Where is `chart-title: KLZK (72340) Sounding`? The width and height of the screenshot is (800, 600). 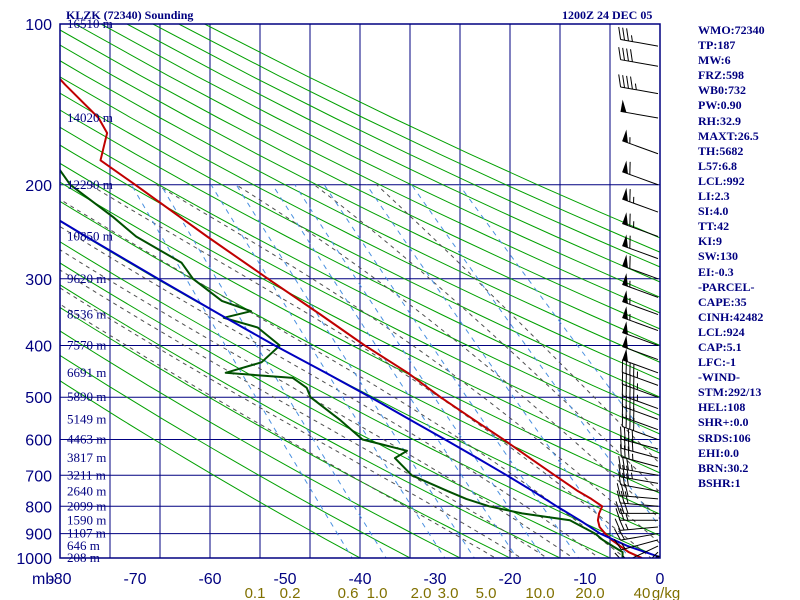
chart-title: KLZK (72340) Sounding is located at coordinates (130, 15).